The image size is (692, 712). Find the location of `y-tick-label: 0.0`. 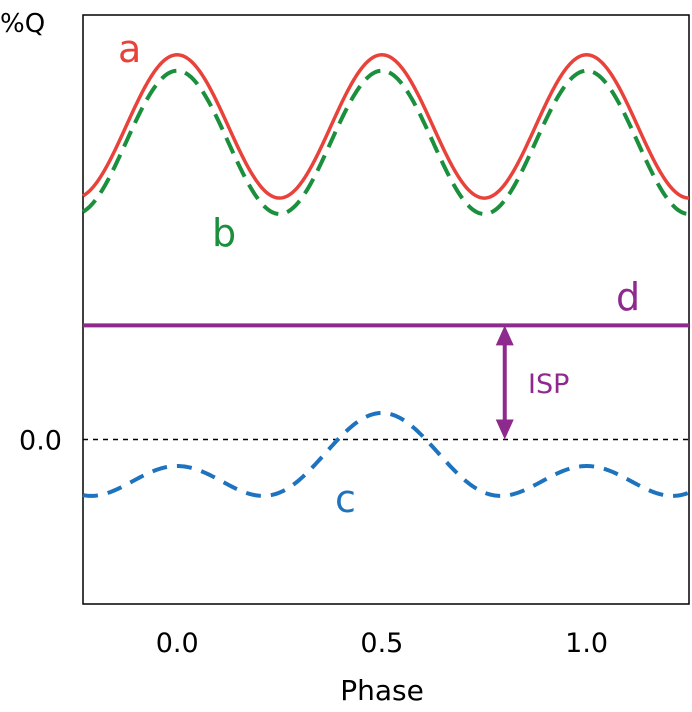

y-tick-label: 0.0 is located at coordinates (40, 441).